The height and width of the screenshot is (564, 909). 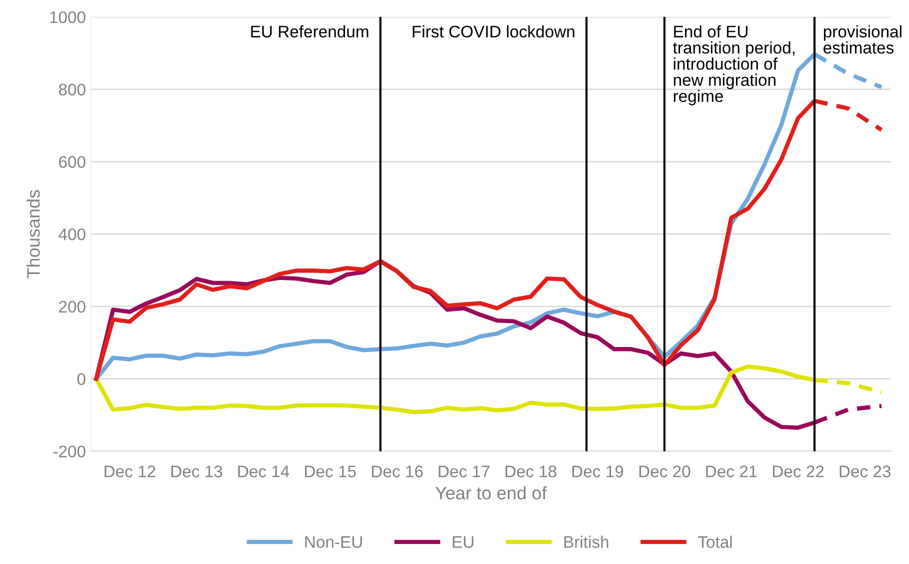 I want to click on y-tick-label: 200, so click(x=72, y=306).